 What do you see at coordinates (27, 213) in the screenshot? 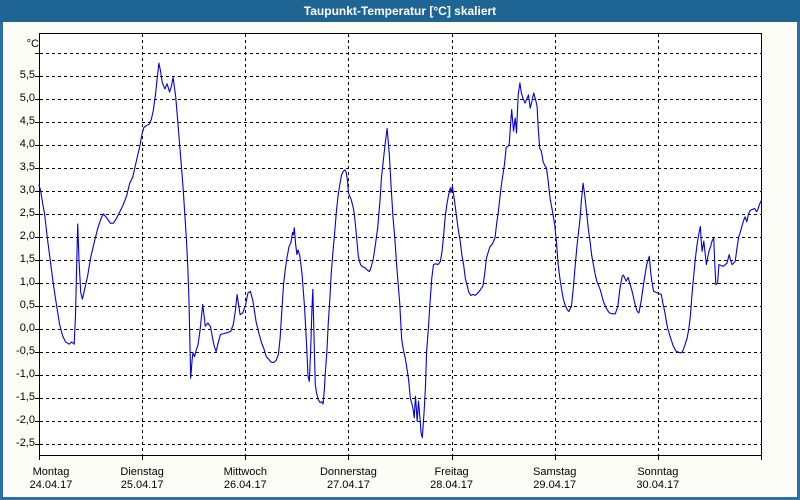
I see `y-axis-label: 2,5` at bounding box center [27, 213].